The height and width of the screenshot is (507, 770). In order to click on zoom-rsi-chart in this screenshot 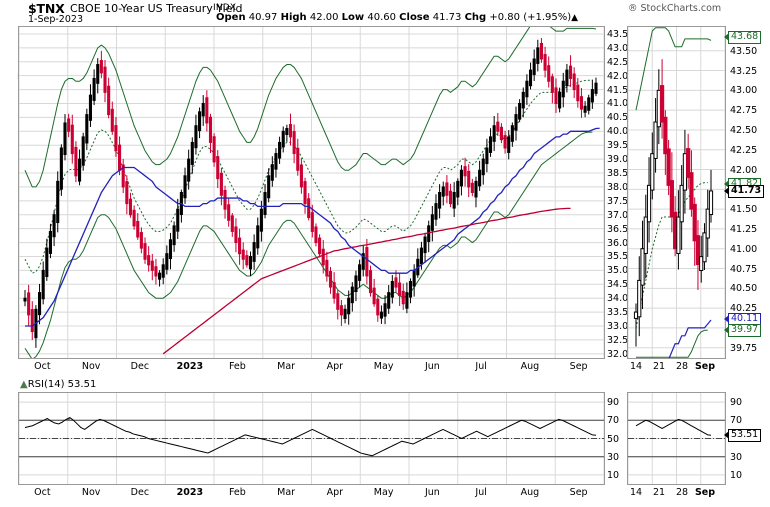, I will do `click(676, 438)`.